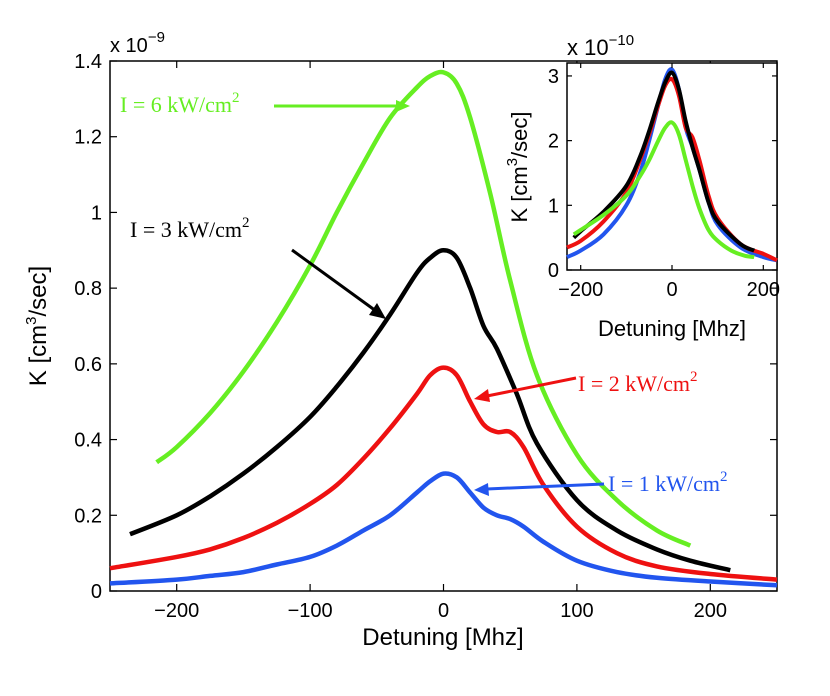 This screenshot has height=696, width=830. What do you see at coordinates (531, 387) in the screenshot?
I see `annotation-2kw-arrow` at bounding box center [531, 387].